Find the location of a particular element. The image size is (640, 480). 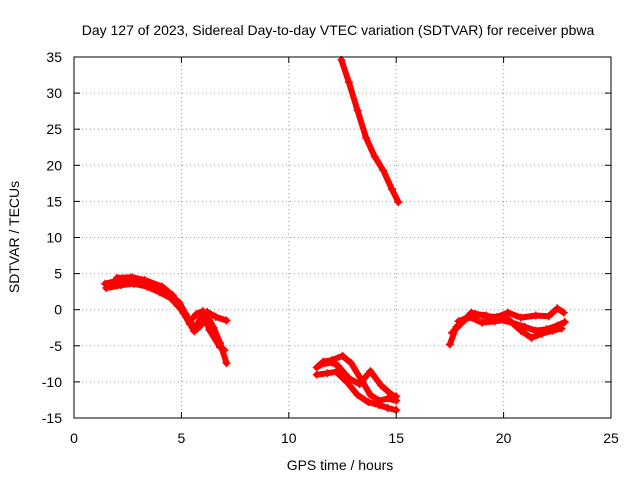

series-trace-2b is located at coordinates (356, 391).